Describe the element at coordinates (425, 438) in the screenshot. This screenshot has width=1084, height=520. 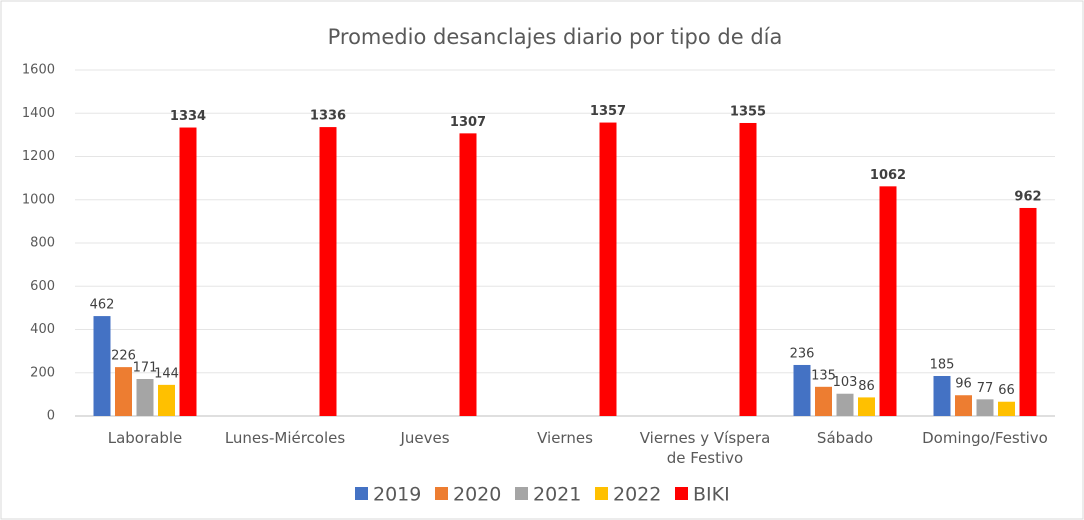
I see `x-tick-label: Jueves` at that location.